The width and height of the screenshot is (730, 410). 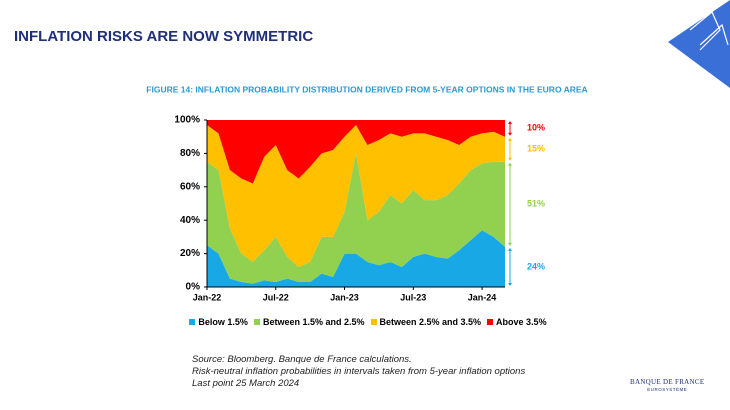 What do you see at coordinates (190, 186) in the screenshot?
I see `y-tick-label: 60%` at bounding box center [190, 186].